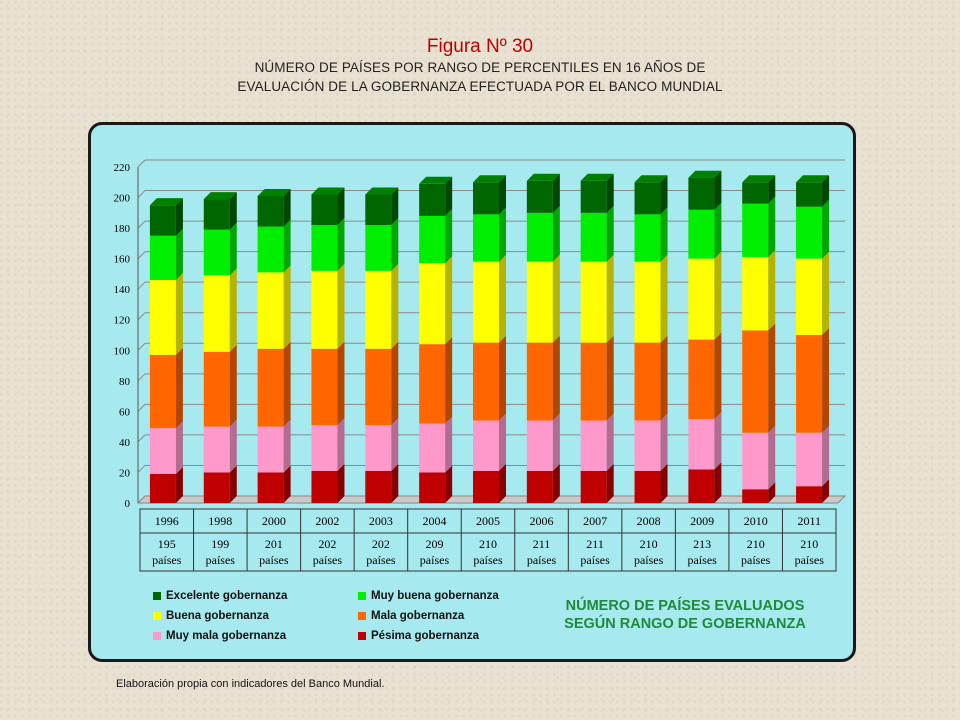  What do you see at coordinates (418, 616) in the screenshot?
I see `legend-label: Mala gobernanza` at bounding box center [418, 616].